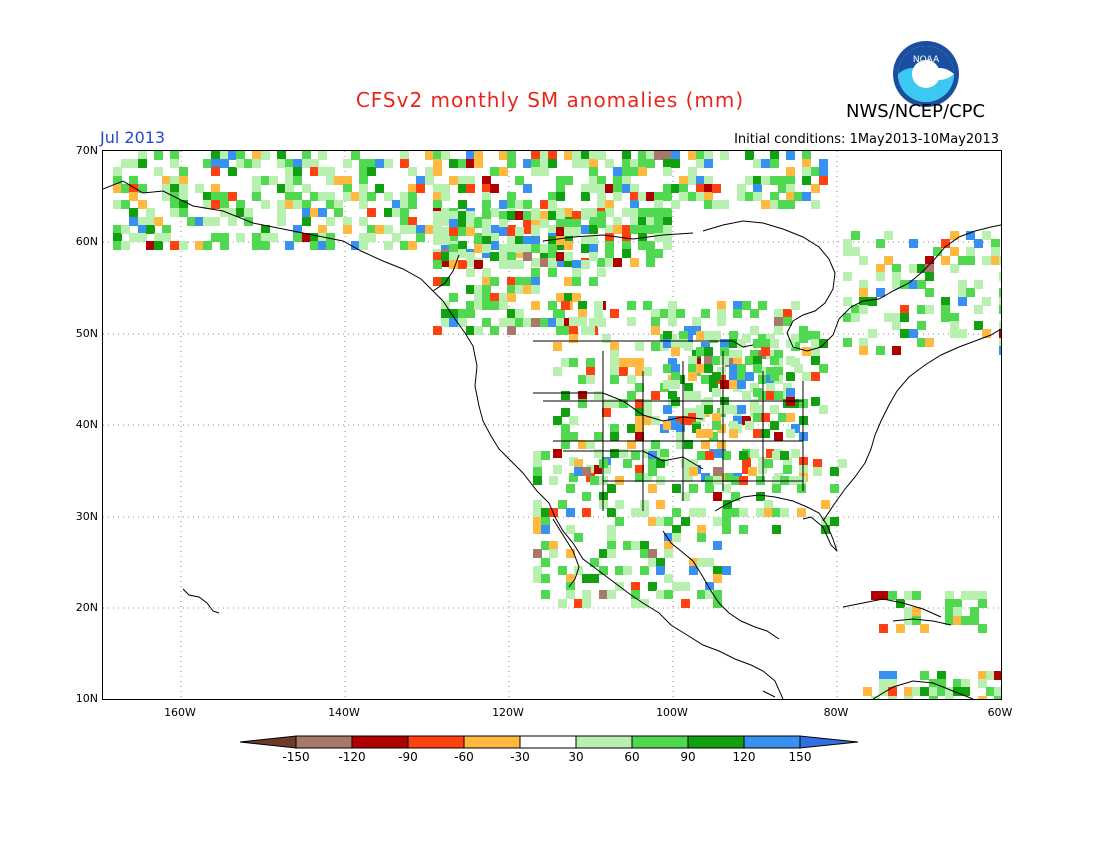 This screenshot has width=1100, height=850. I want to click on lat-label-30n: 30N, so click(86, 516).